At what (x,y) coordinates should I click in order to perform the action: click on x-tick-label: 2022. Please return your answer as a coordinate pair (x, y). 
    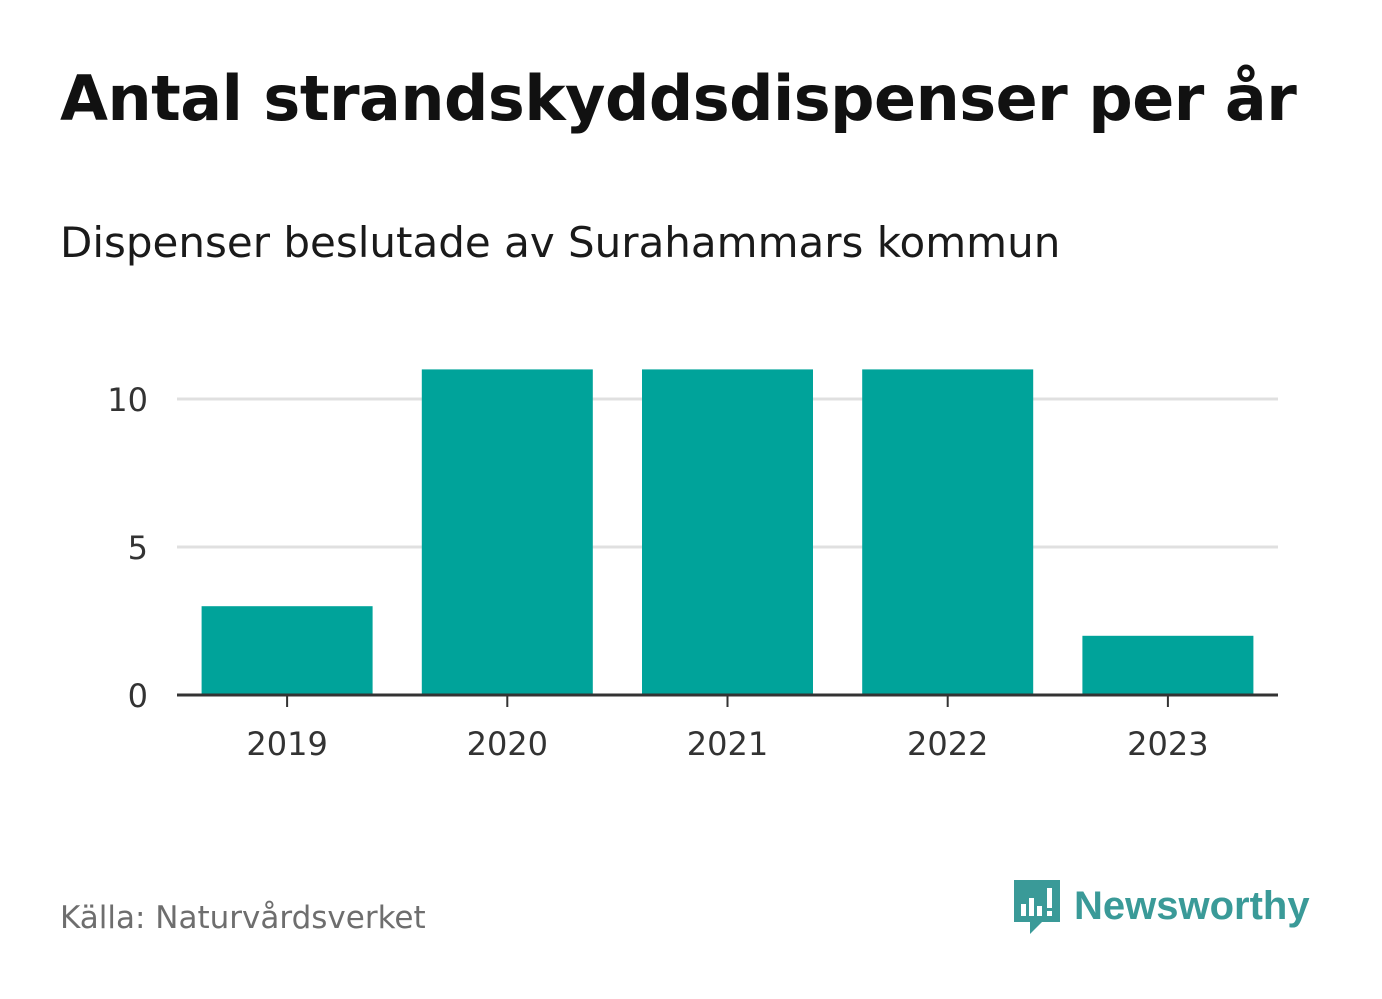
    Looking at the image, I should click on (947, 744).